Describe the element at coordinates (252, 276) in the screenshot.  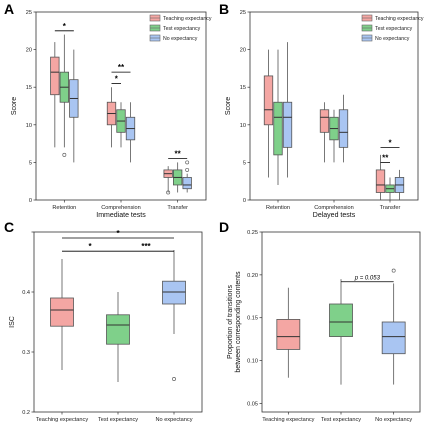
I see `y-tick-label: 0.20` at that location.